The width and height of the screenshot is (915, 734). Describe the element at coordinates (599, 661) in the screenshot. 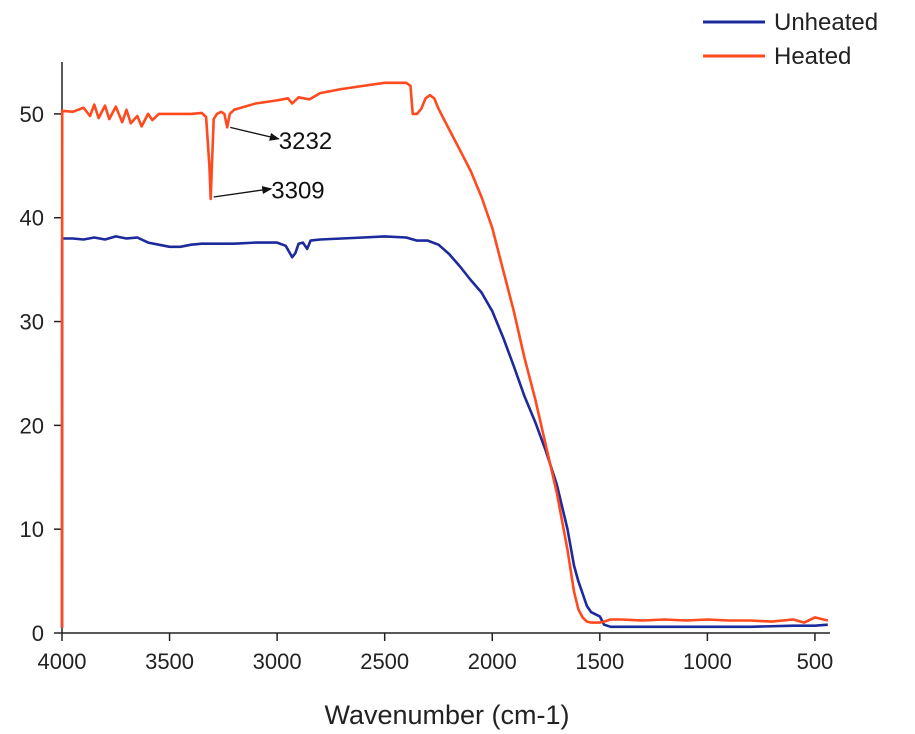

I see `x-tick-label: 1500` at that location.